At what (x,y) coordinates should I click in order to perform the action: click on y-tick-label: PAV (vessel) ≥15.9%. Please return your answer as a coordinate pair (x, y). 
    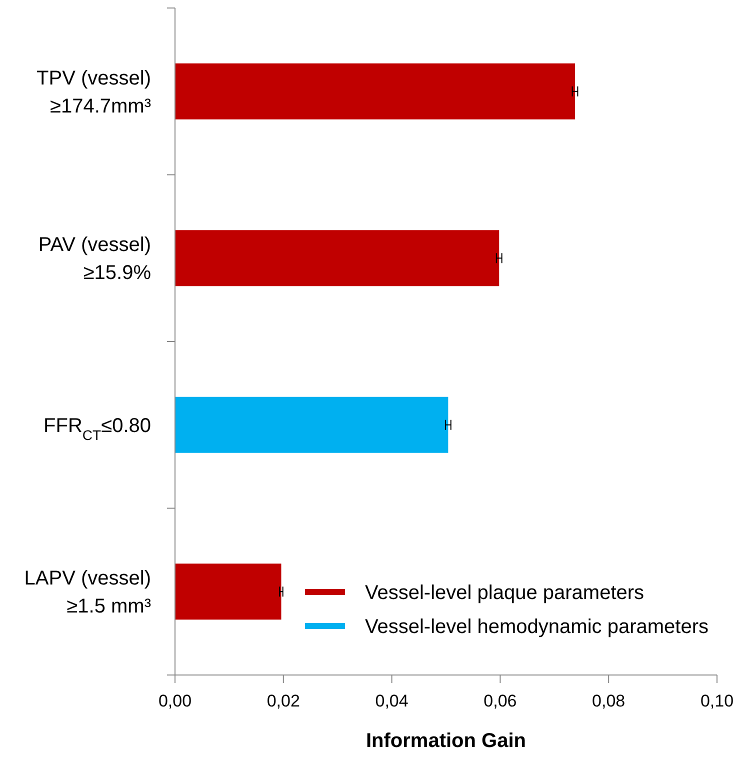
    Looking at the image, I should click on (95, 259).